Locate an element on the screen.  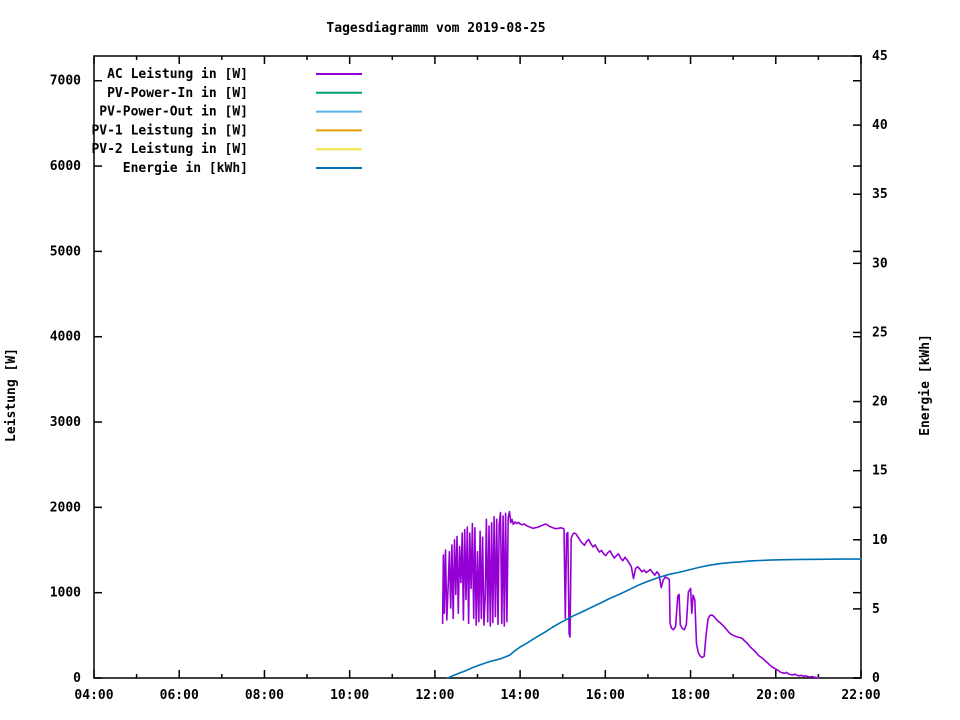
left-axis-title: Leistung [W] is located at coordinates (11, 395).